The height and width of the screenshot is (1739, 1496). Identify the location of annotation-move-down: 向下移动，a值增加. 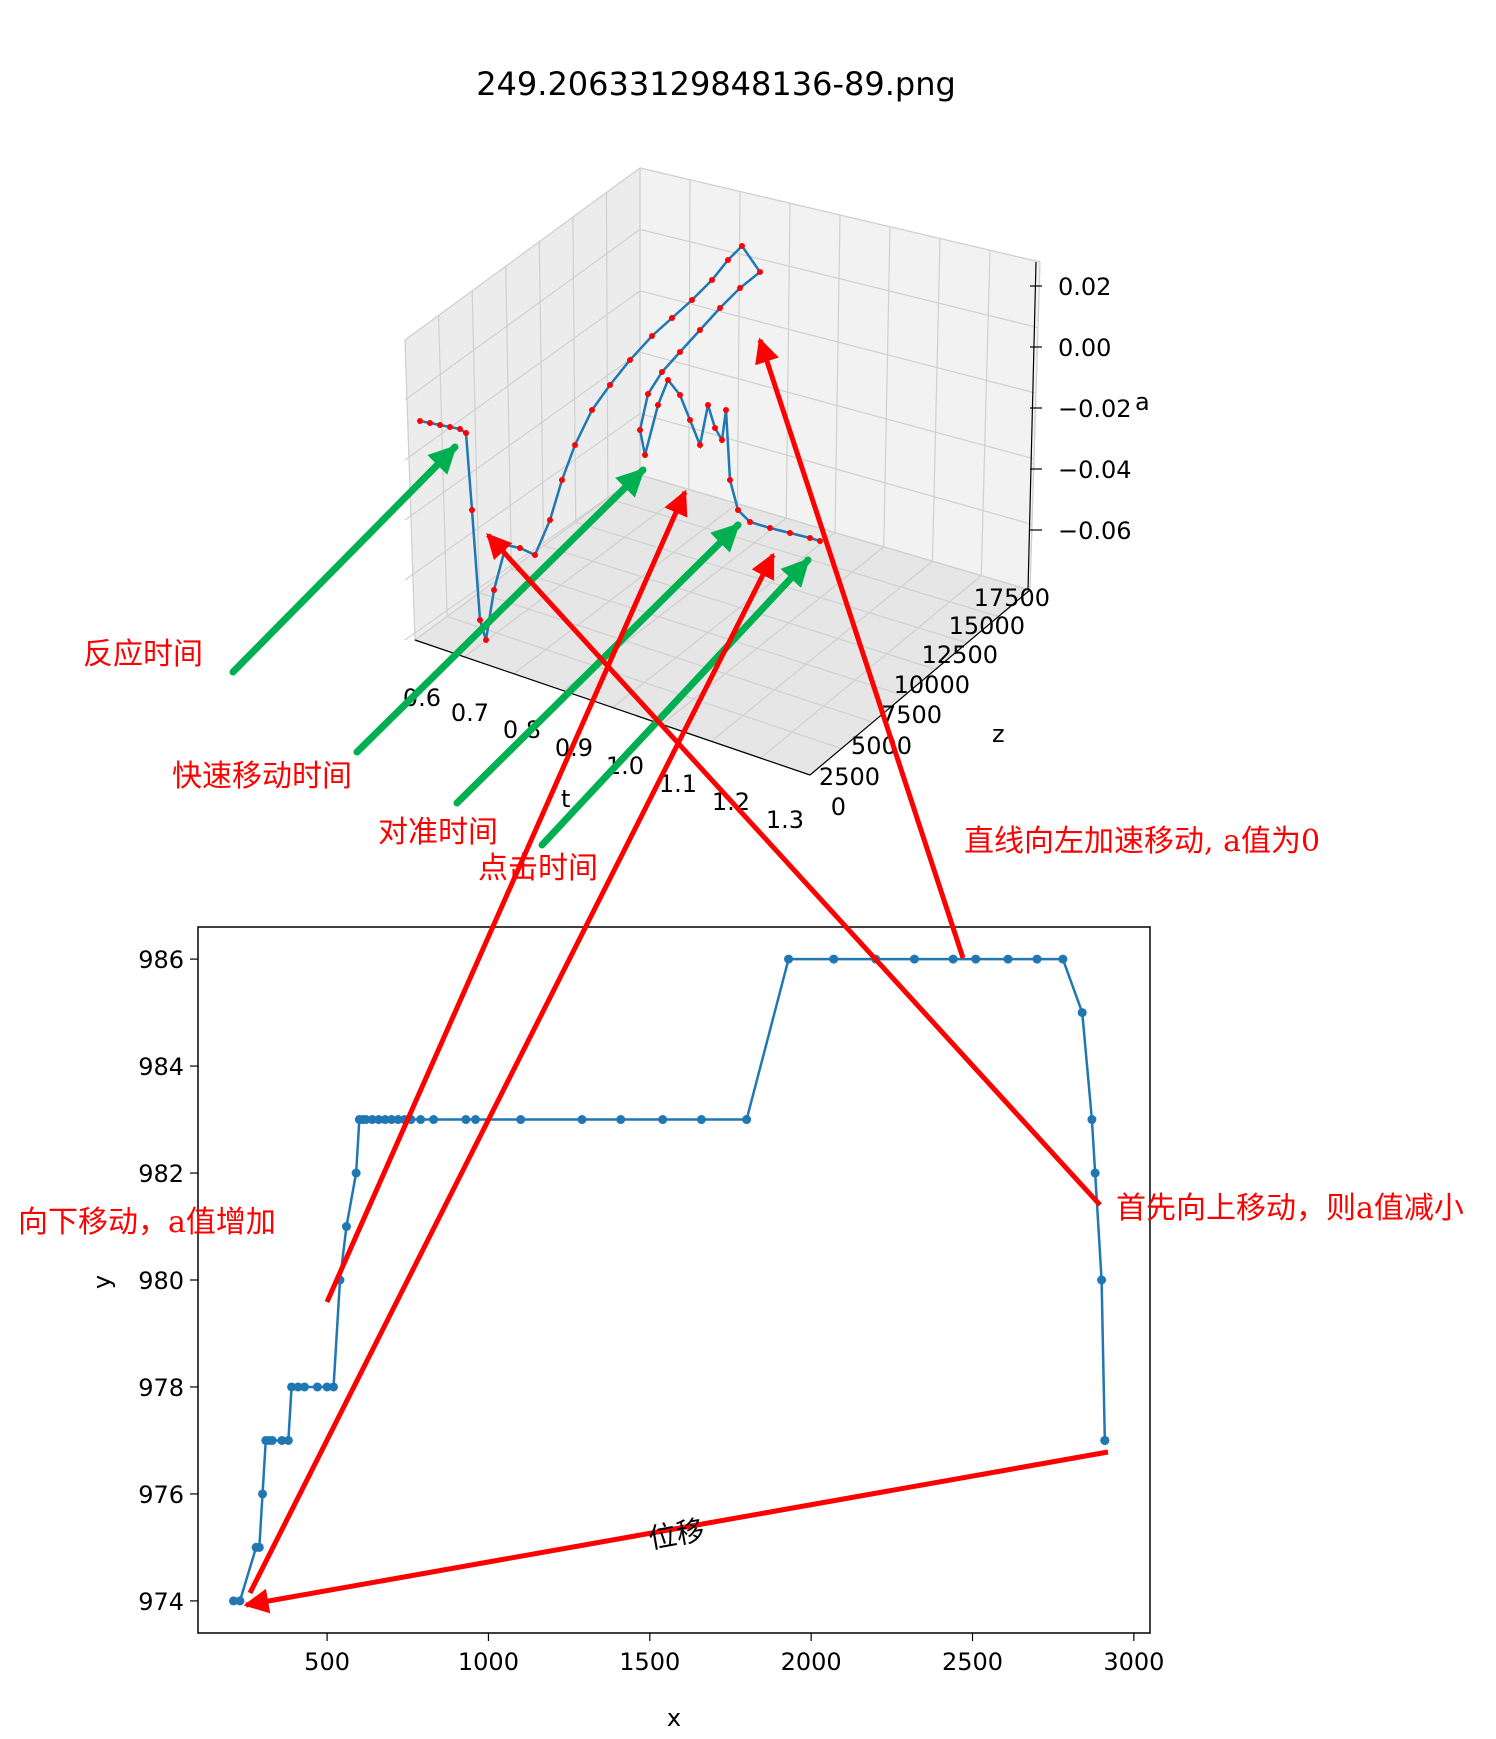
(147, 1222).